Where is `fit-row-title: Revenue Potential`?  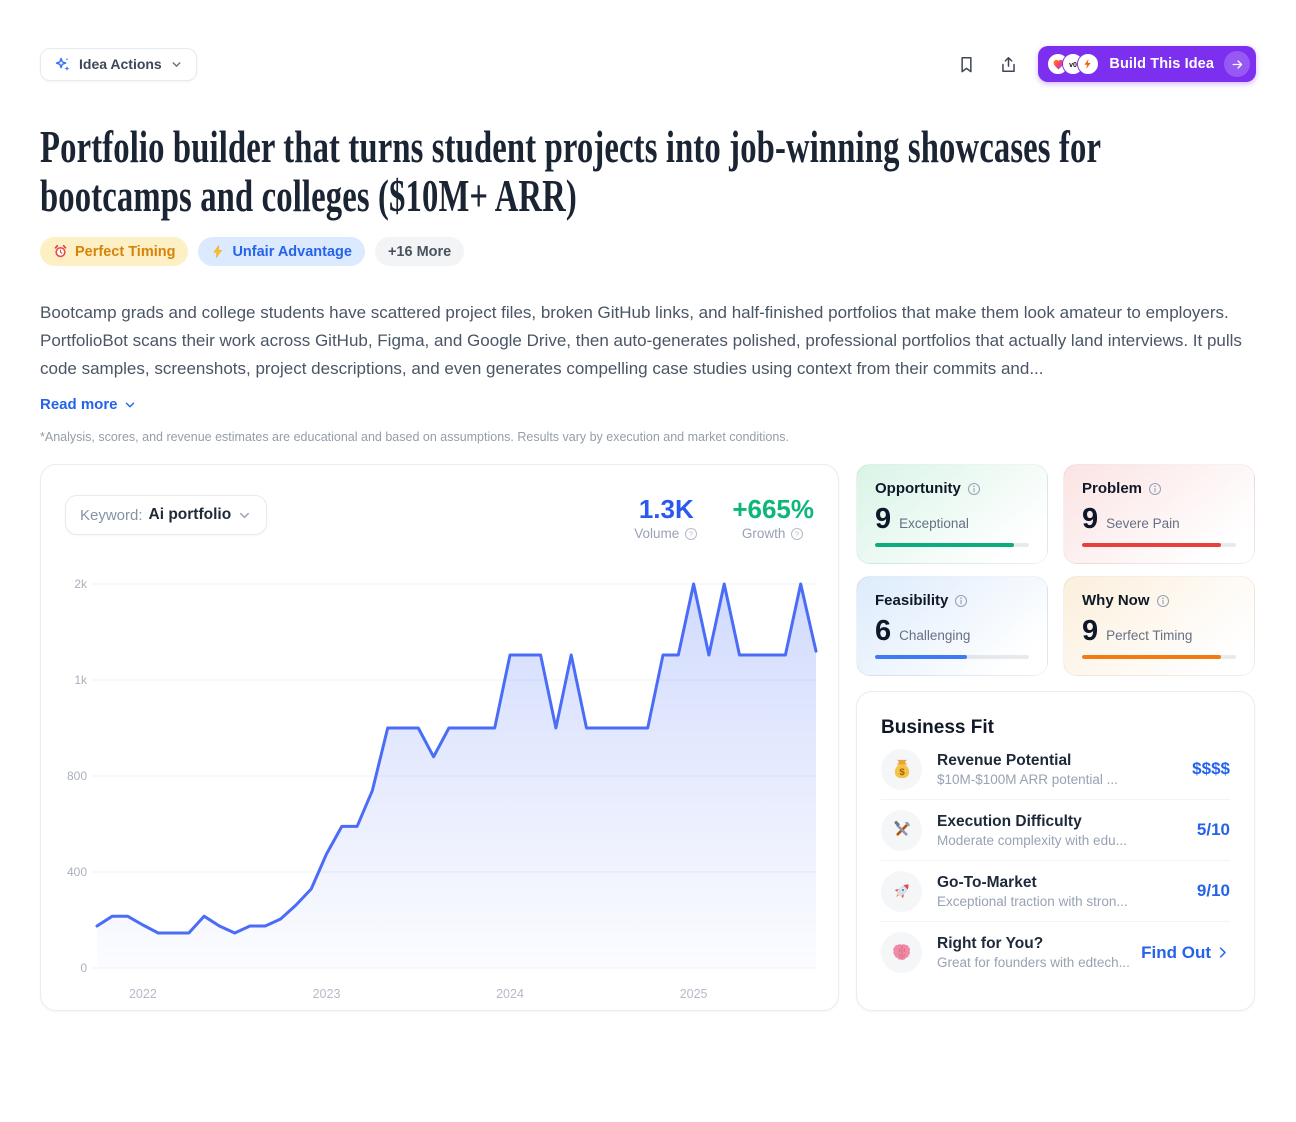
fit-row-title: Revenue Potential is located at coordinates (1004, 760).